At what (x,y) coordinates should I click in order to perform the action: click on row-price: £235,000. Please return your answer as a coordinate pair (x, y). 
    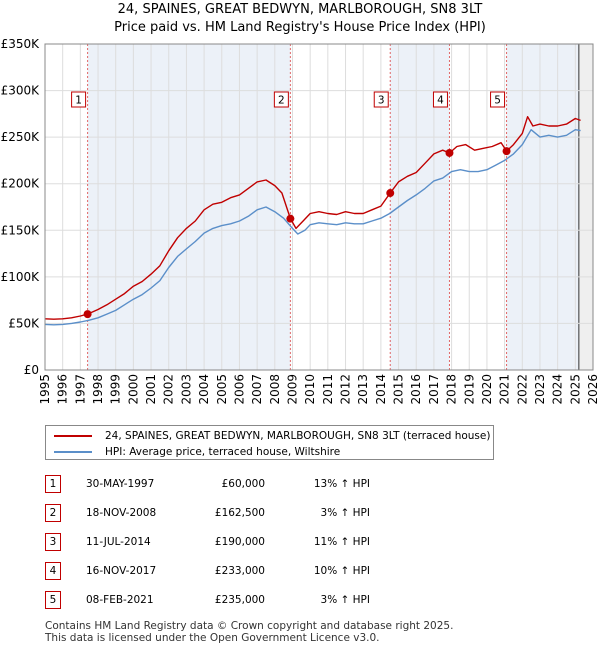
    Looking at the image, I should click on (239, 600).